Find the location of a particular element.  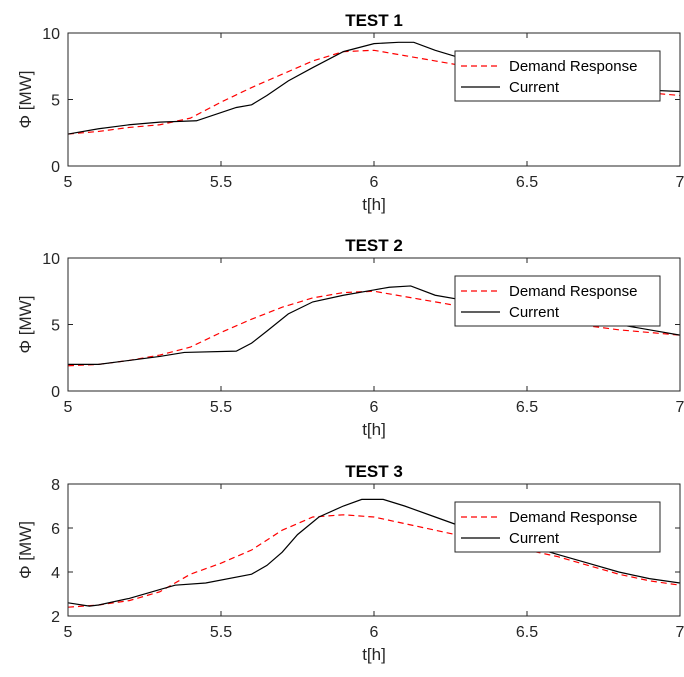

y-tick-label: 8 is located at coordinates (55, 485).